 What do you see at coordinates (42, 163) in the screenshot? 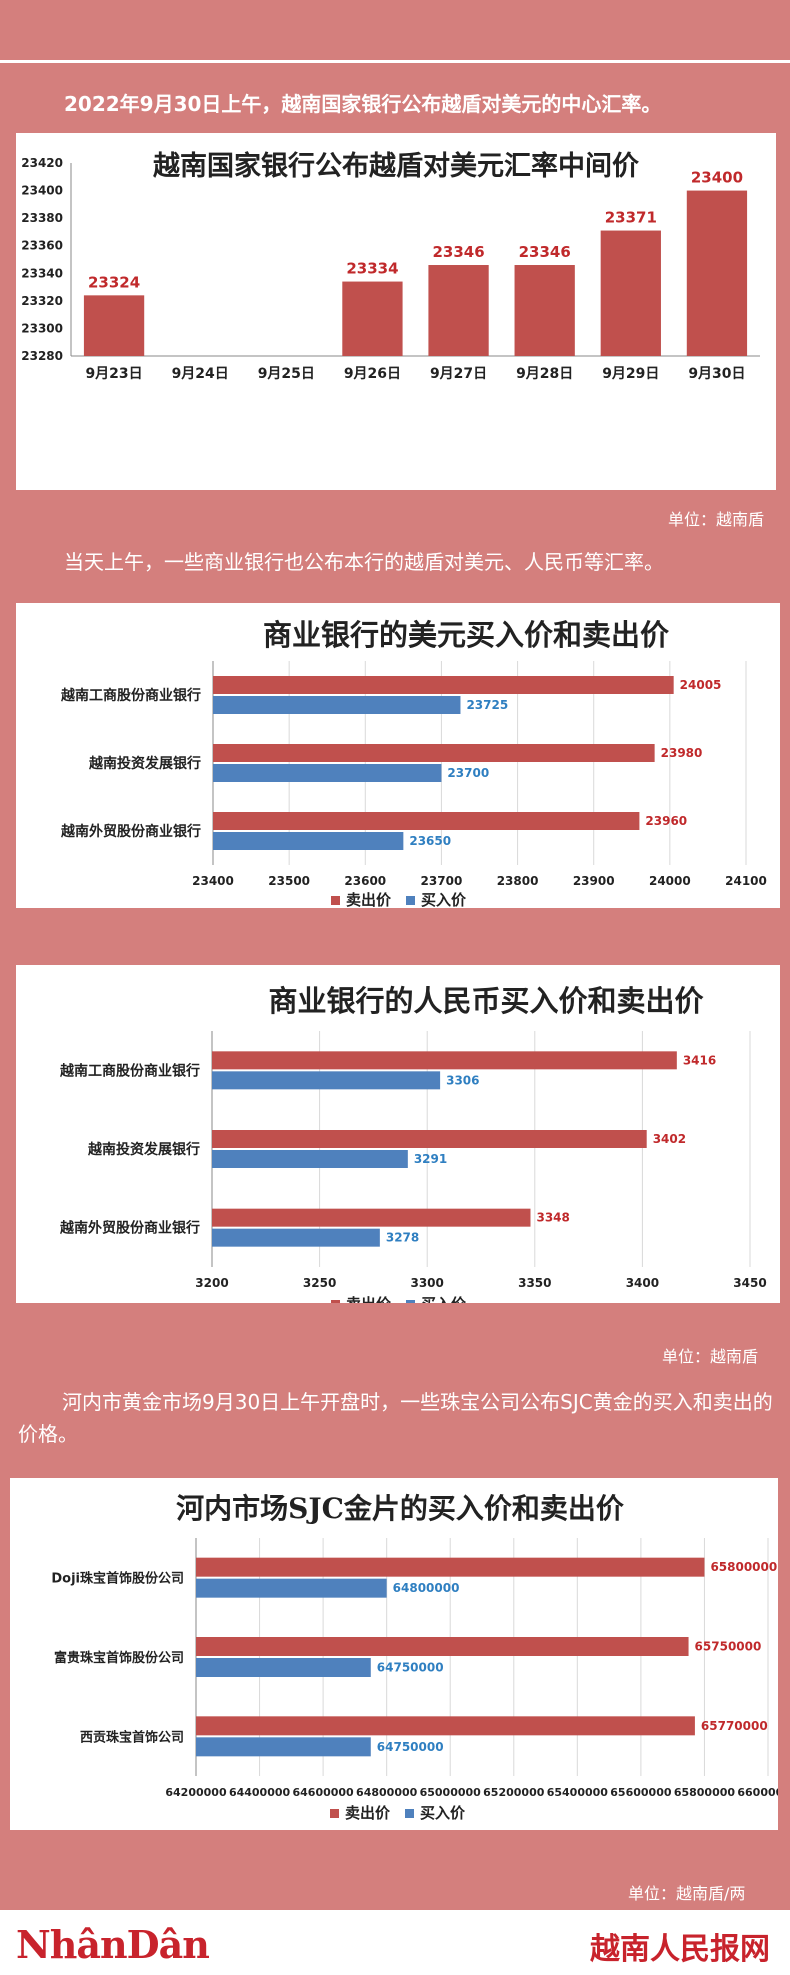
I see `y-tick-label: 23420` at bounding box center [42, 163].